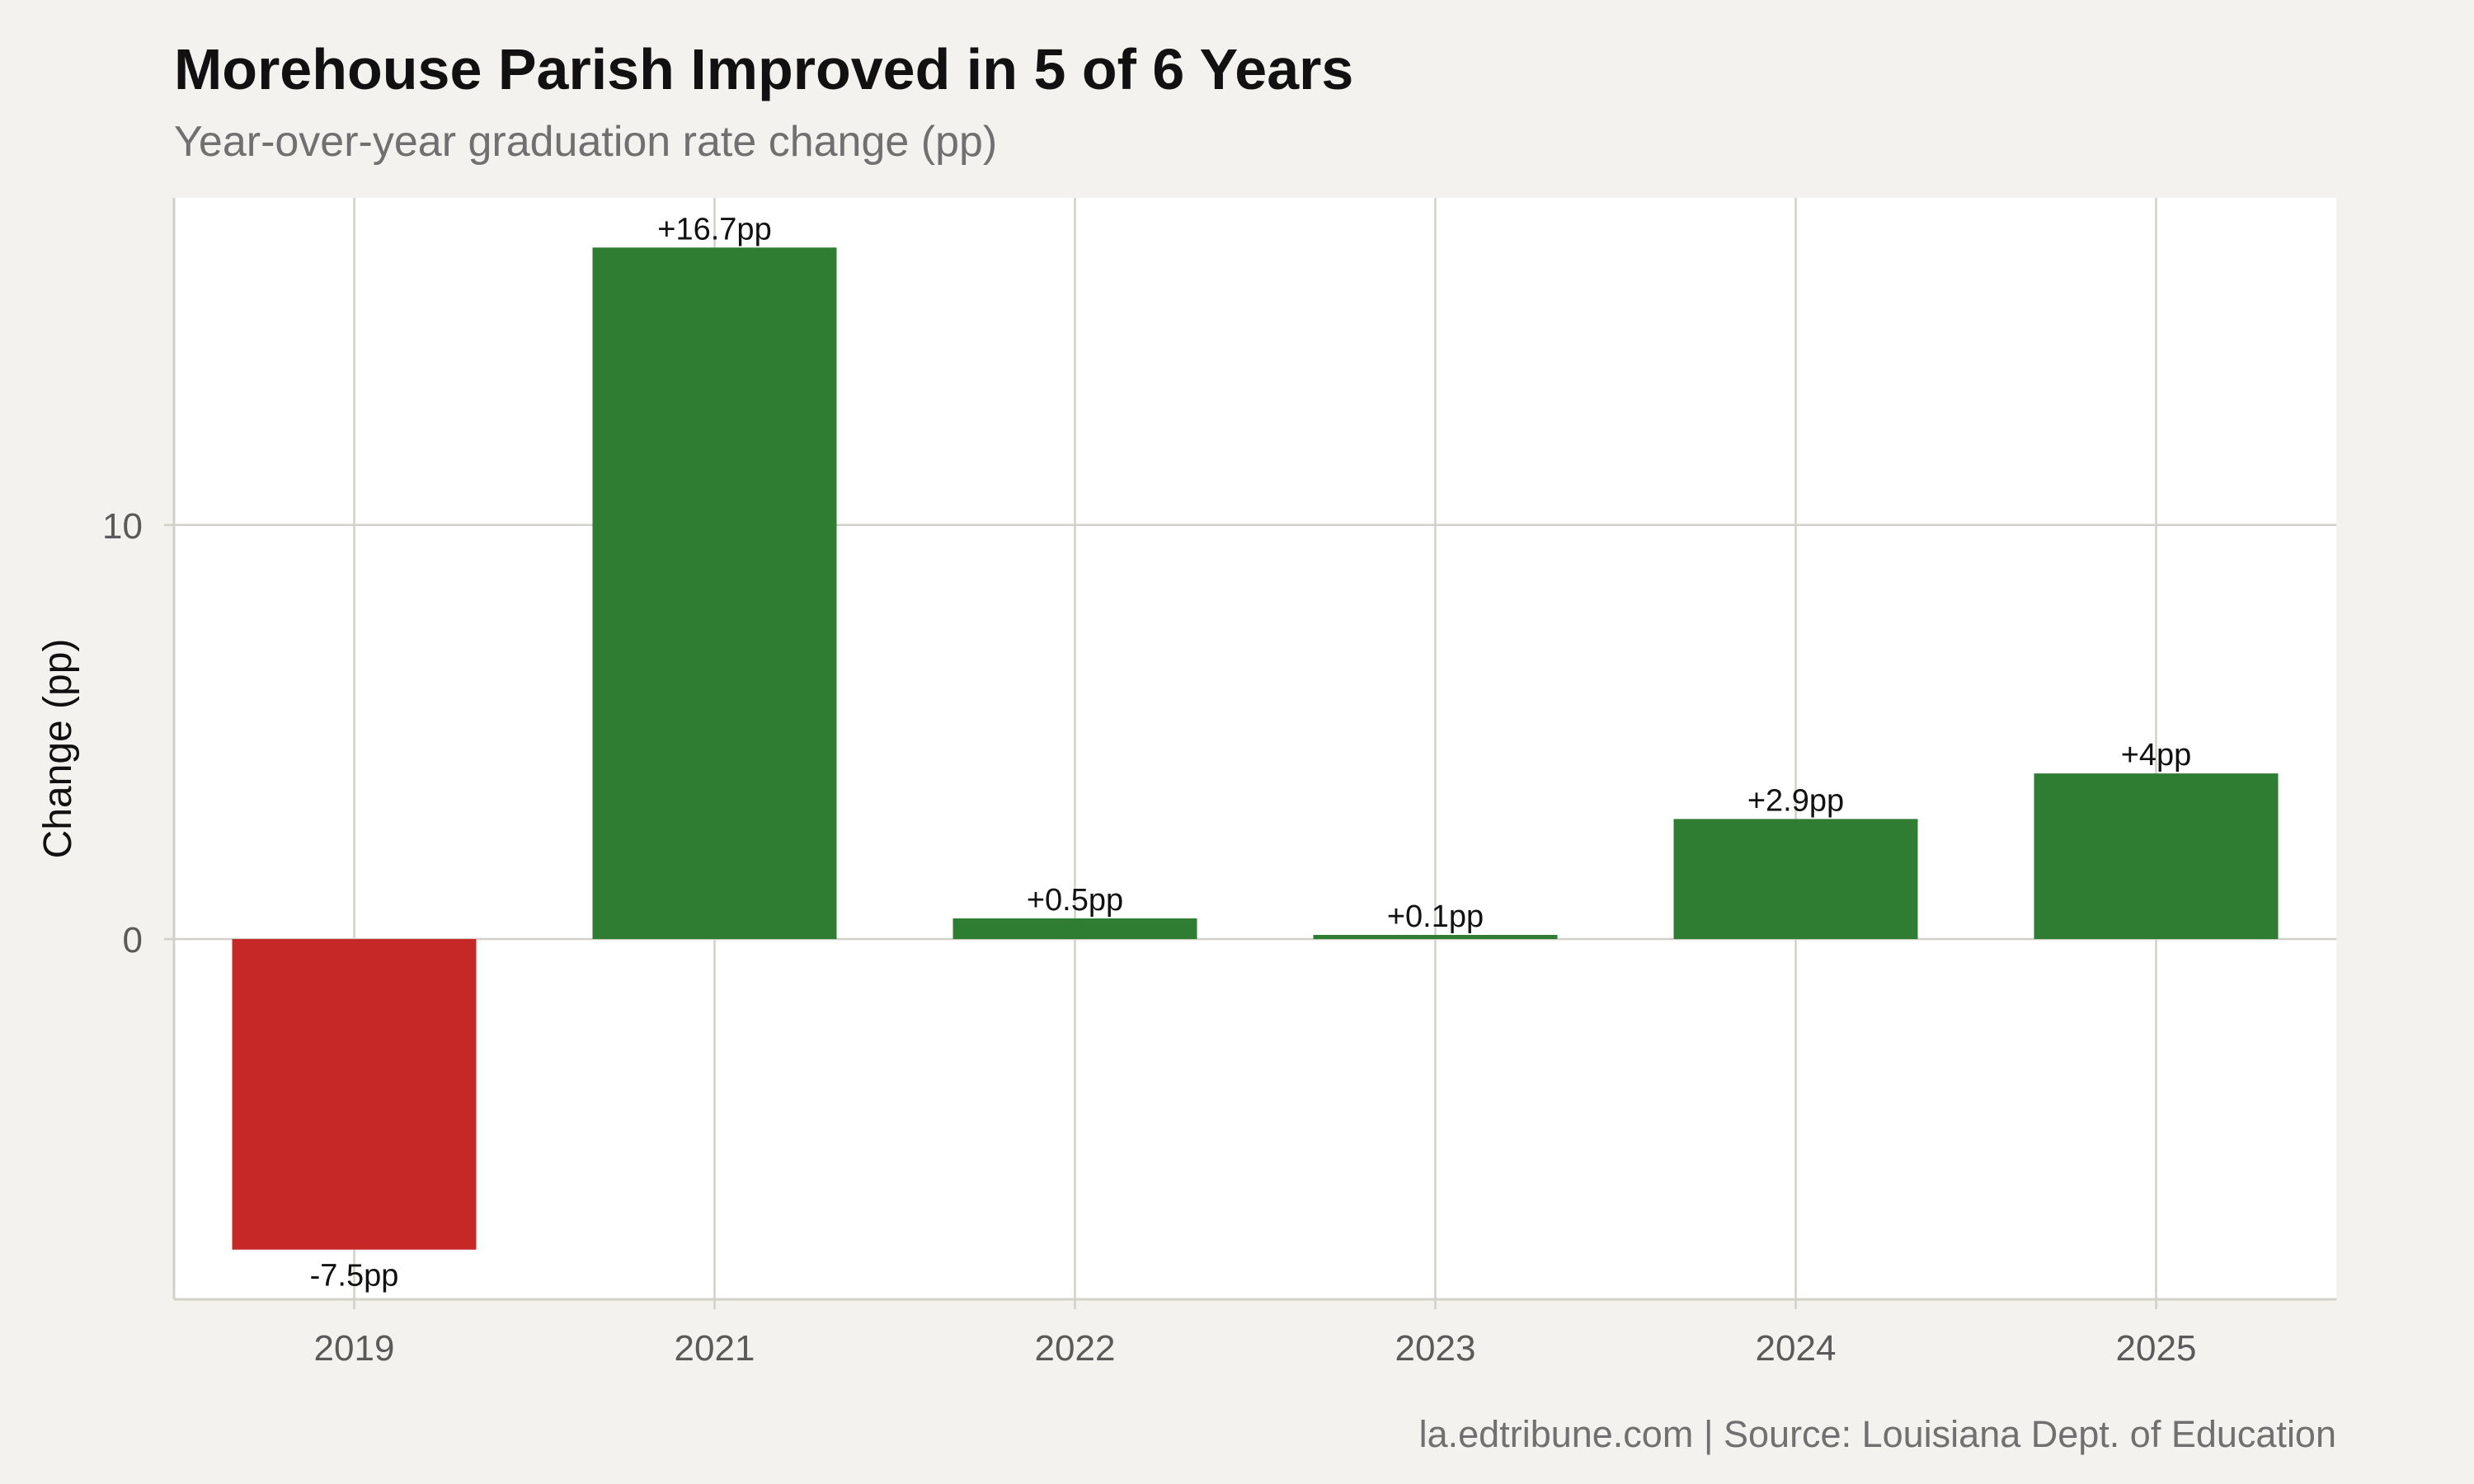 The width and height of the screenshot is (2474, 1484). Describe the element at coordinates (1435, 916) in the screenshot. I see `data-label-2023: +0.1pp` at that location.